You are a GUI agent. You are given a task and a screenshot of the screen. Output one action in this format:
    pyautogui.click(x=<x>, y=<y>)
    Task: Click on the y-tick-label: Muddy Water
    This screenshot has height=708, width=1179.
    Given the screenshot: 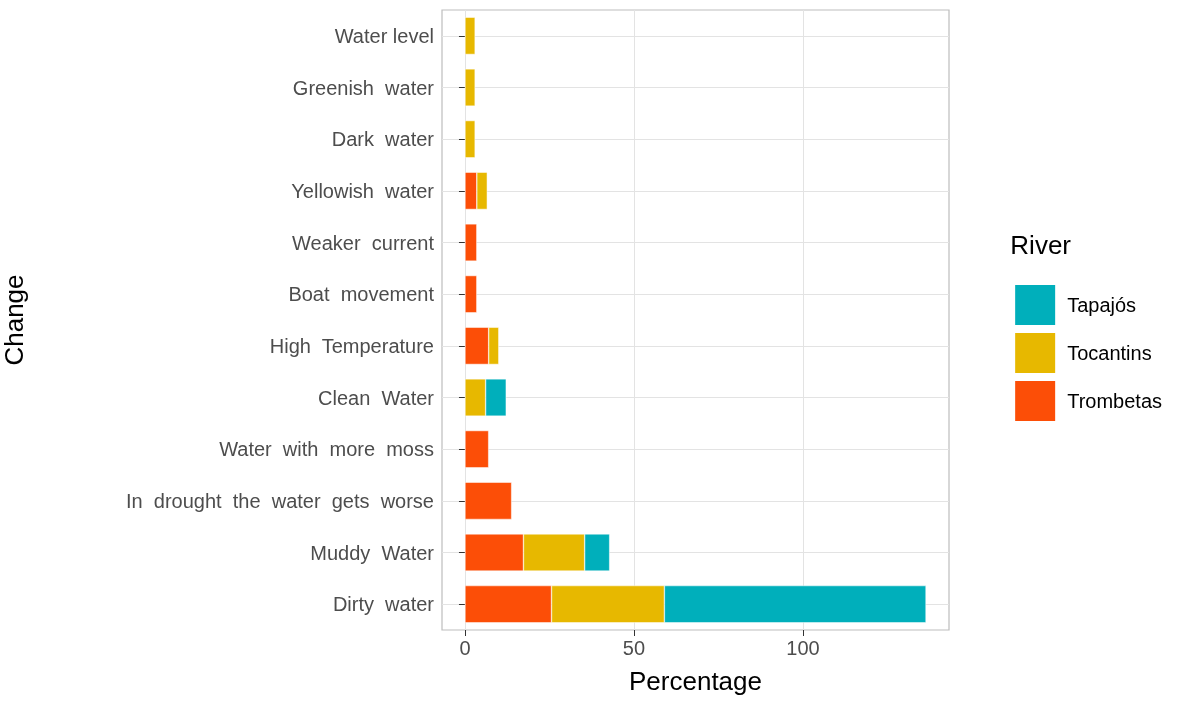 What is the action you would take?
    pyautogui.click(x=372, y=552)
    